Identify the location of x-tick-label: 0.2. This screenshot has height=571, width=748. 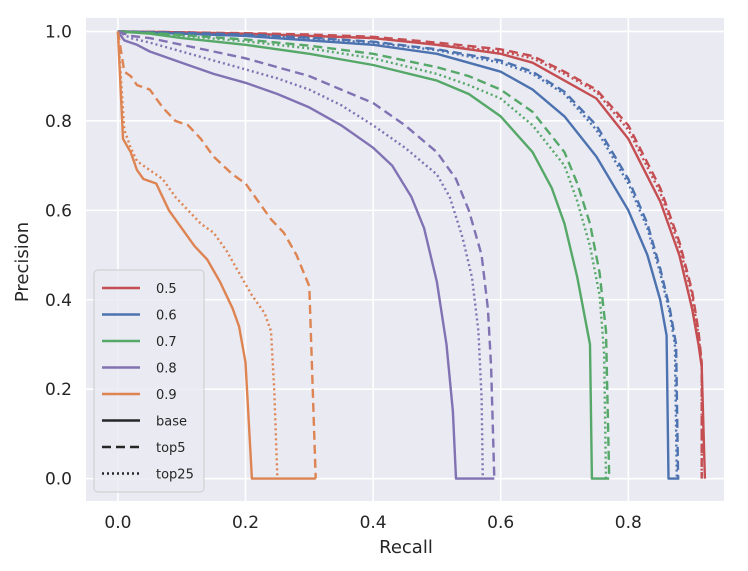
(245, 523).